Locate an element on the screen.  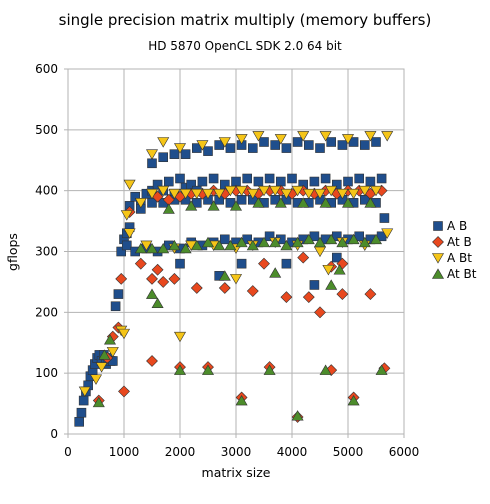
legend-label: A B is located at coordinates (457, 226).